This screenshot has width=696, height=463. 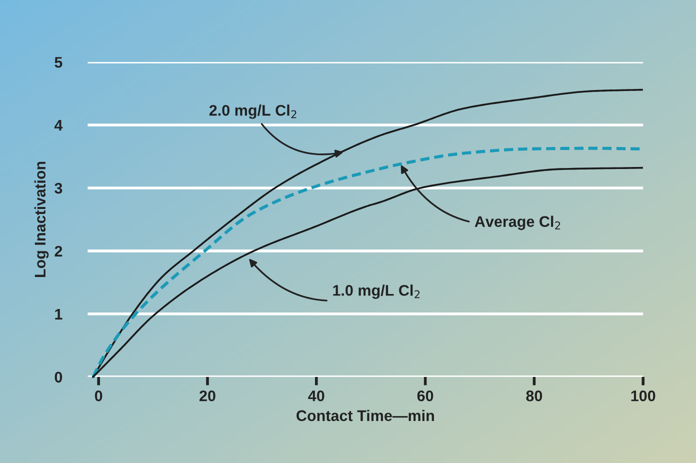 I want to click on y-tick-label: 2, so click(x=58, y=251).